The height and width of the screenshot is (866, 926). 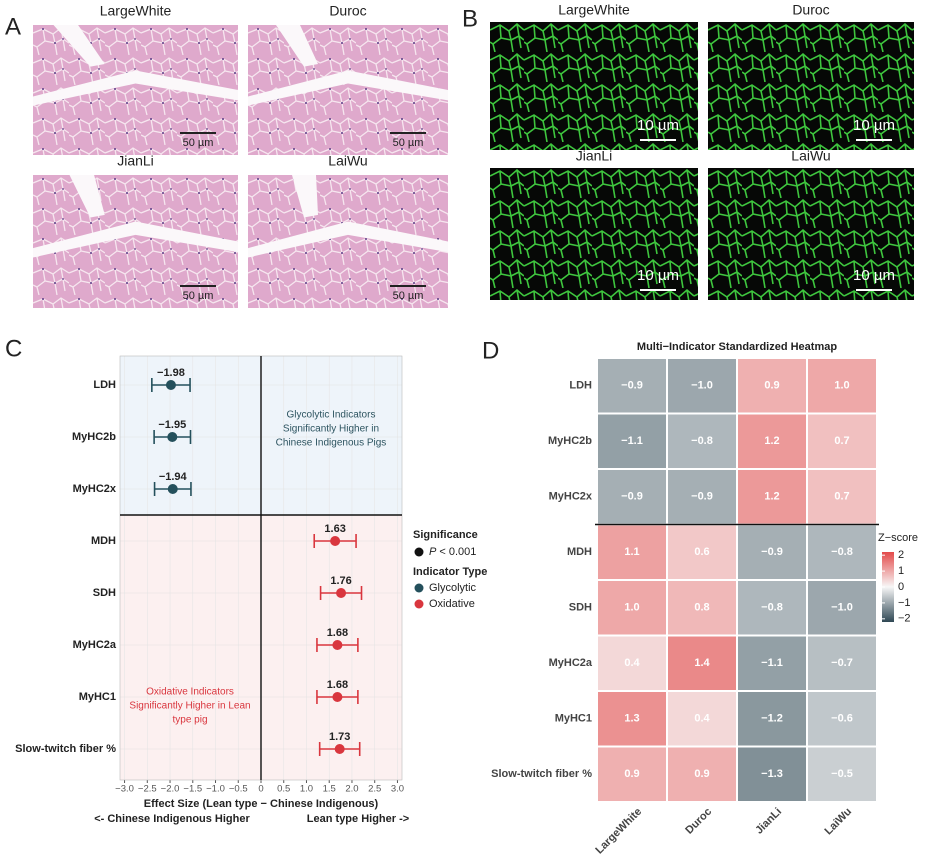 I want to click on legend-title: Significance, so click(x=445, y=535).